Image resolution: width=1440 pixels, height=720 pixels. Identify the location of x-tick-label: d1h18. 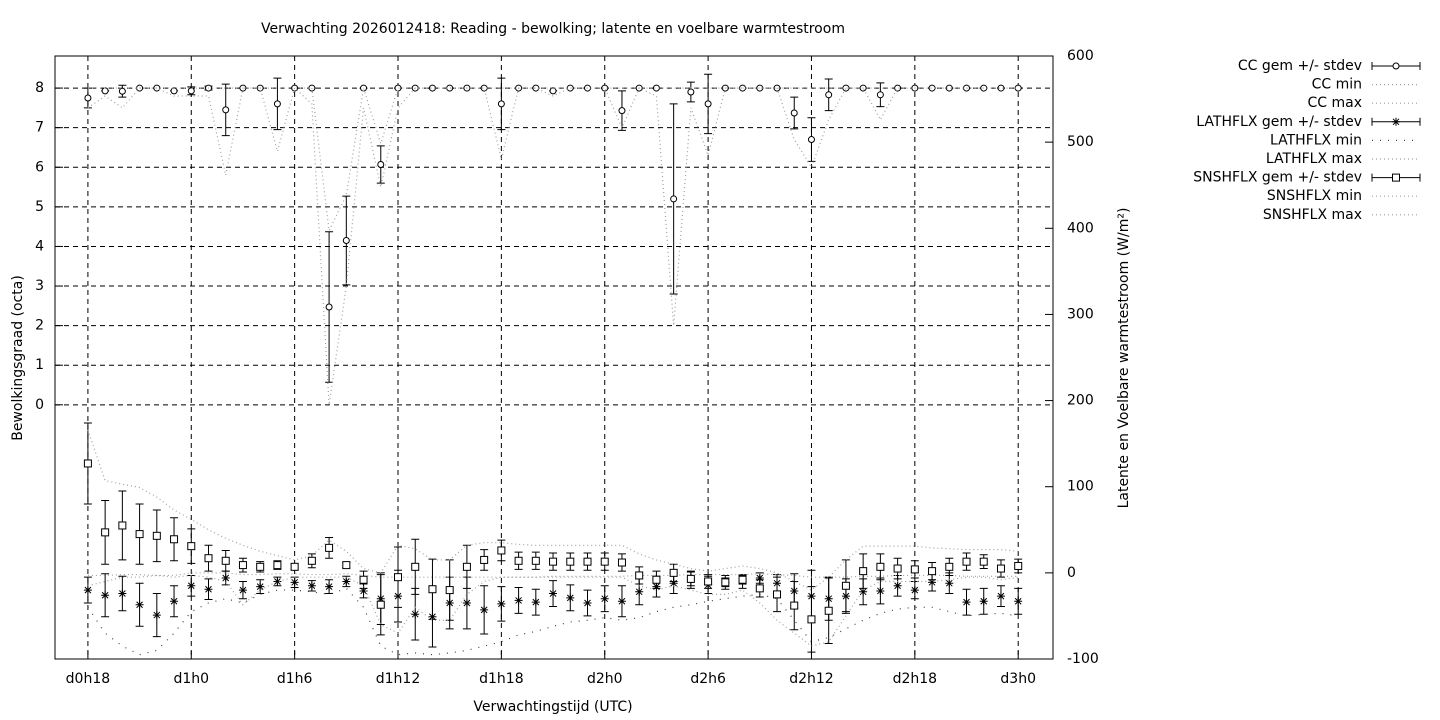
(501, 679).